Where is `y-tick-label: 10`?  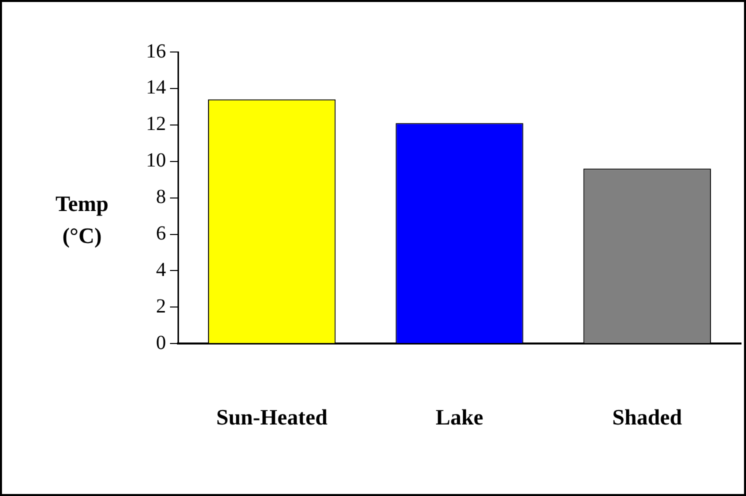
y-tick-label: 10 is located at coordinates (156, 161).